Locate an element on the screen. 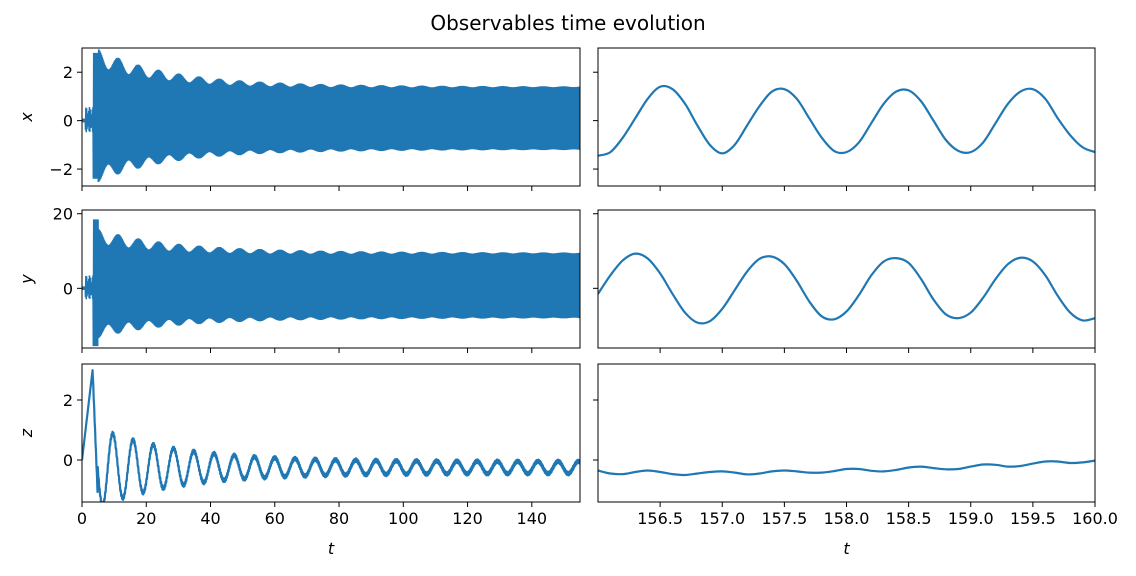  y-axis-label: x is located at coordinates (26, 117).